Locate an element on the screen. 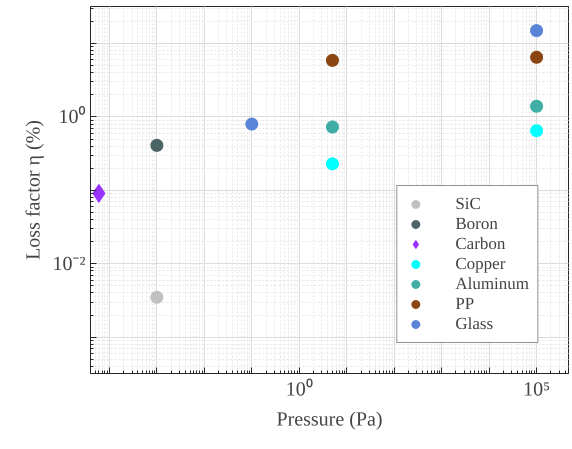 The height and width of the screenshot is (449, 572). legend-label: Boron is located at coordinates (476, 224).